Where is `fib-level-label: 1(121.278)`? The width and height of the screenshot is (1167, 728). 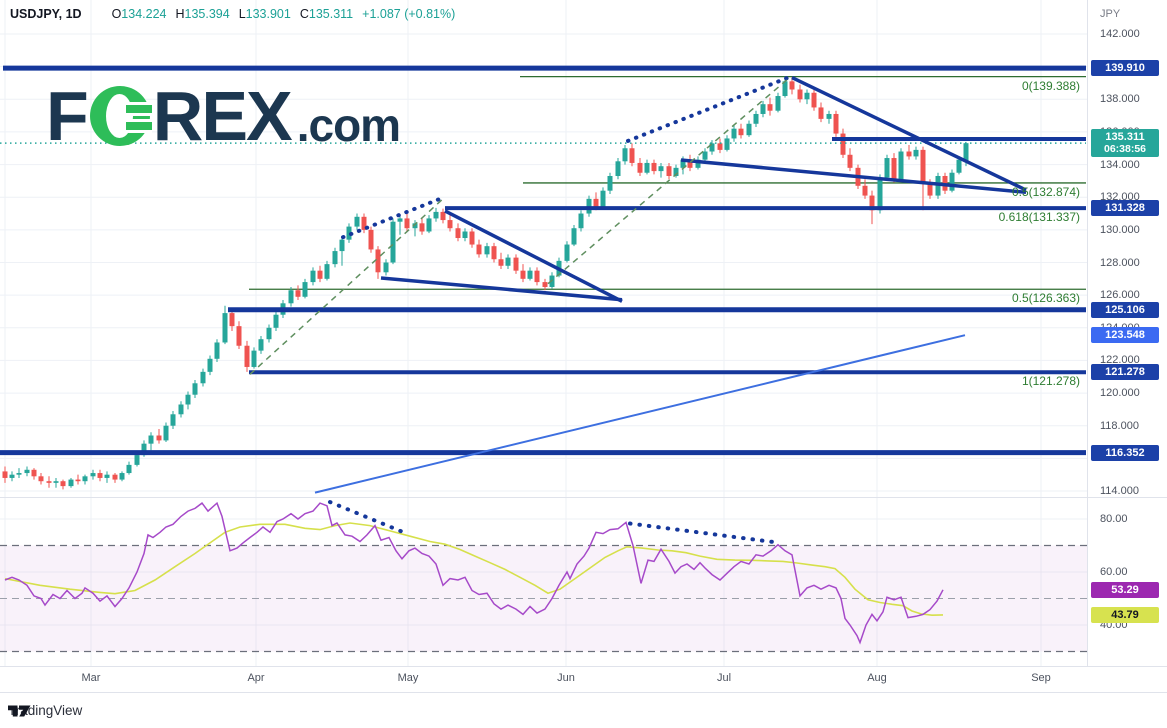
fib-level-label: 1(121.278) is located at coordinates (1050, 381).